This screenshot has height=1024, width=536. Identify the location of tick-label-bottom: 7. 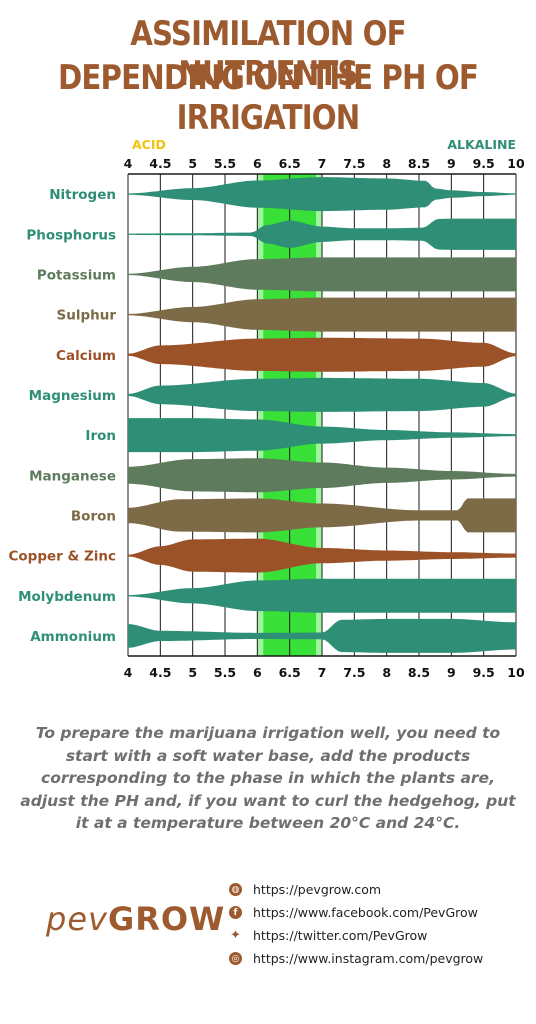
(322, 672).